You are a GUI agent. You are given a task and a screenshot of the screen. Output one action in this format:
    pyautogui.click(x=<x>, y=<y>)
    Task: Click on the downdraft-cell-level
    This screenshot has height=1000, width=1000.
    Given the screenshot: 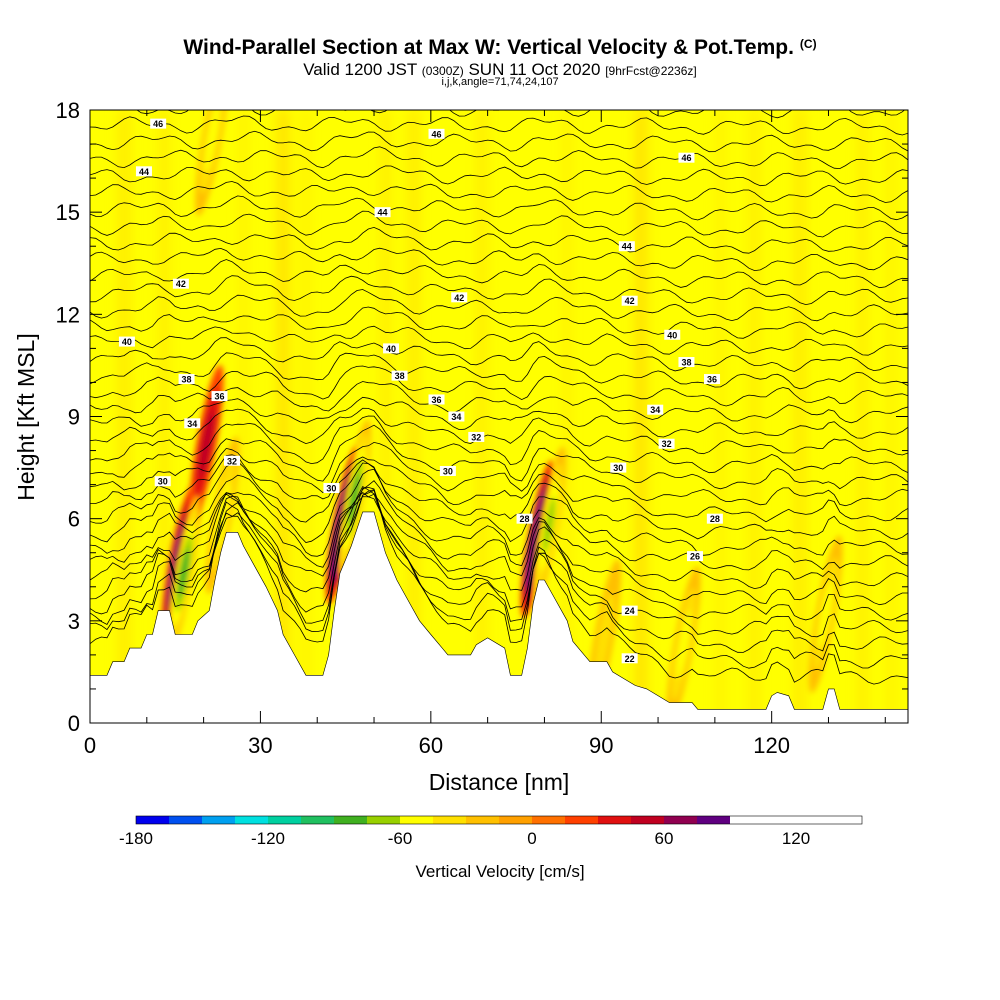 What is the action you would take?
    pyautogui.click(x=826, y=614)
    